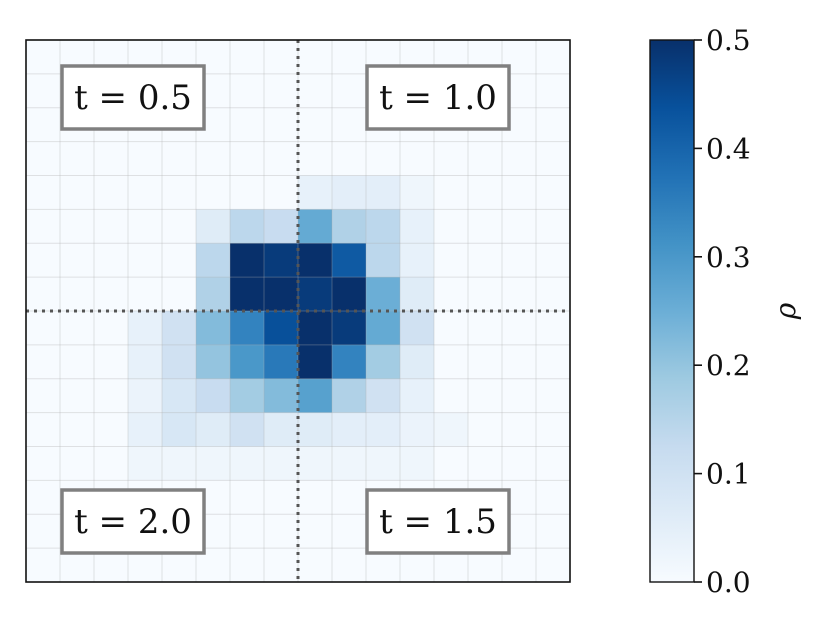  I want to click on colorbar-tick-label: 0.1, so click(728, 474).